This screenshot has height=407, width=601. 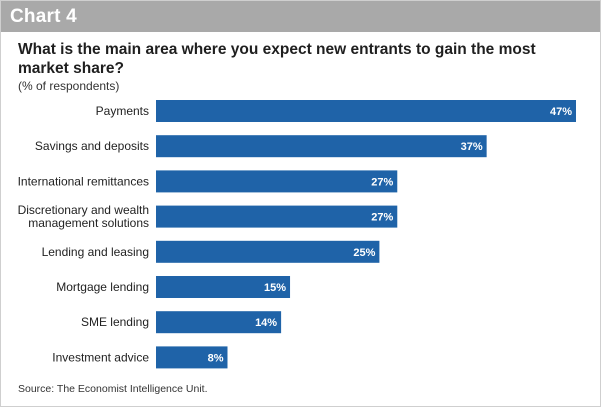 I want to click on bar-value-label: 47%, so click(x=561, y=112).